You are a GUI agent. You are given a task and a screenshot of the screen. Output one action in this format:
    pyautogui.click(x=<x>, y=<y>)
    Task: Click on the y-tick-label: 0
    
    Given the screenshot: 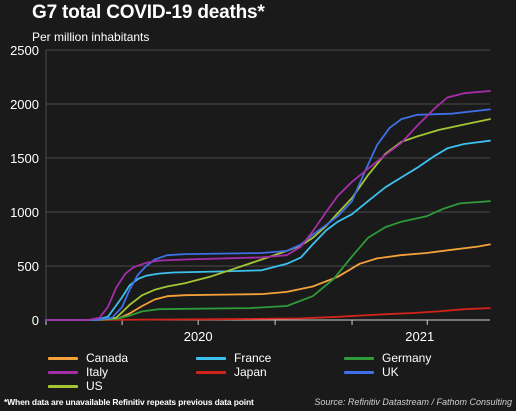 What is the action you would take?
    pyautogui.click(x=35, y=320)
    